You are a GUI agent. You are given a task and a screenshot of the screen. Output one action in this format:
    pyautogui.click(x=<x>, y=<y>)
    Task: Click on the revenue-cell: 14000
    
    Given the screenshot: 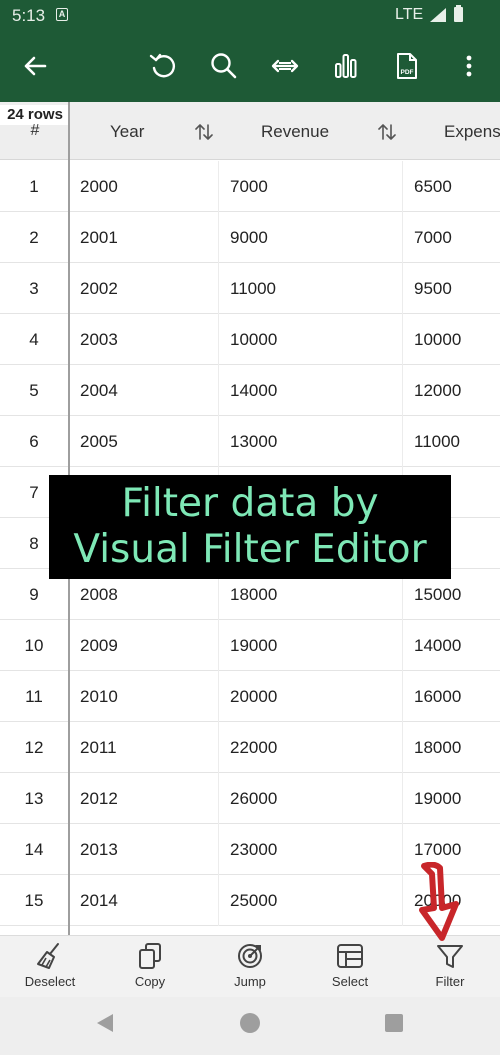 What is the action you would take?
    pyautogui.click(x=254, y=390)
    